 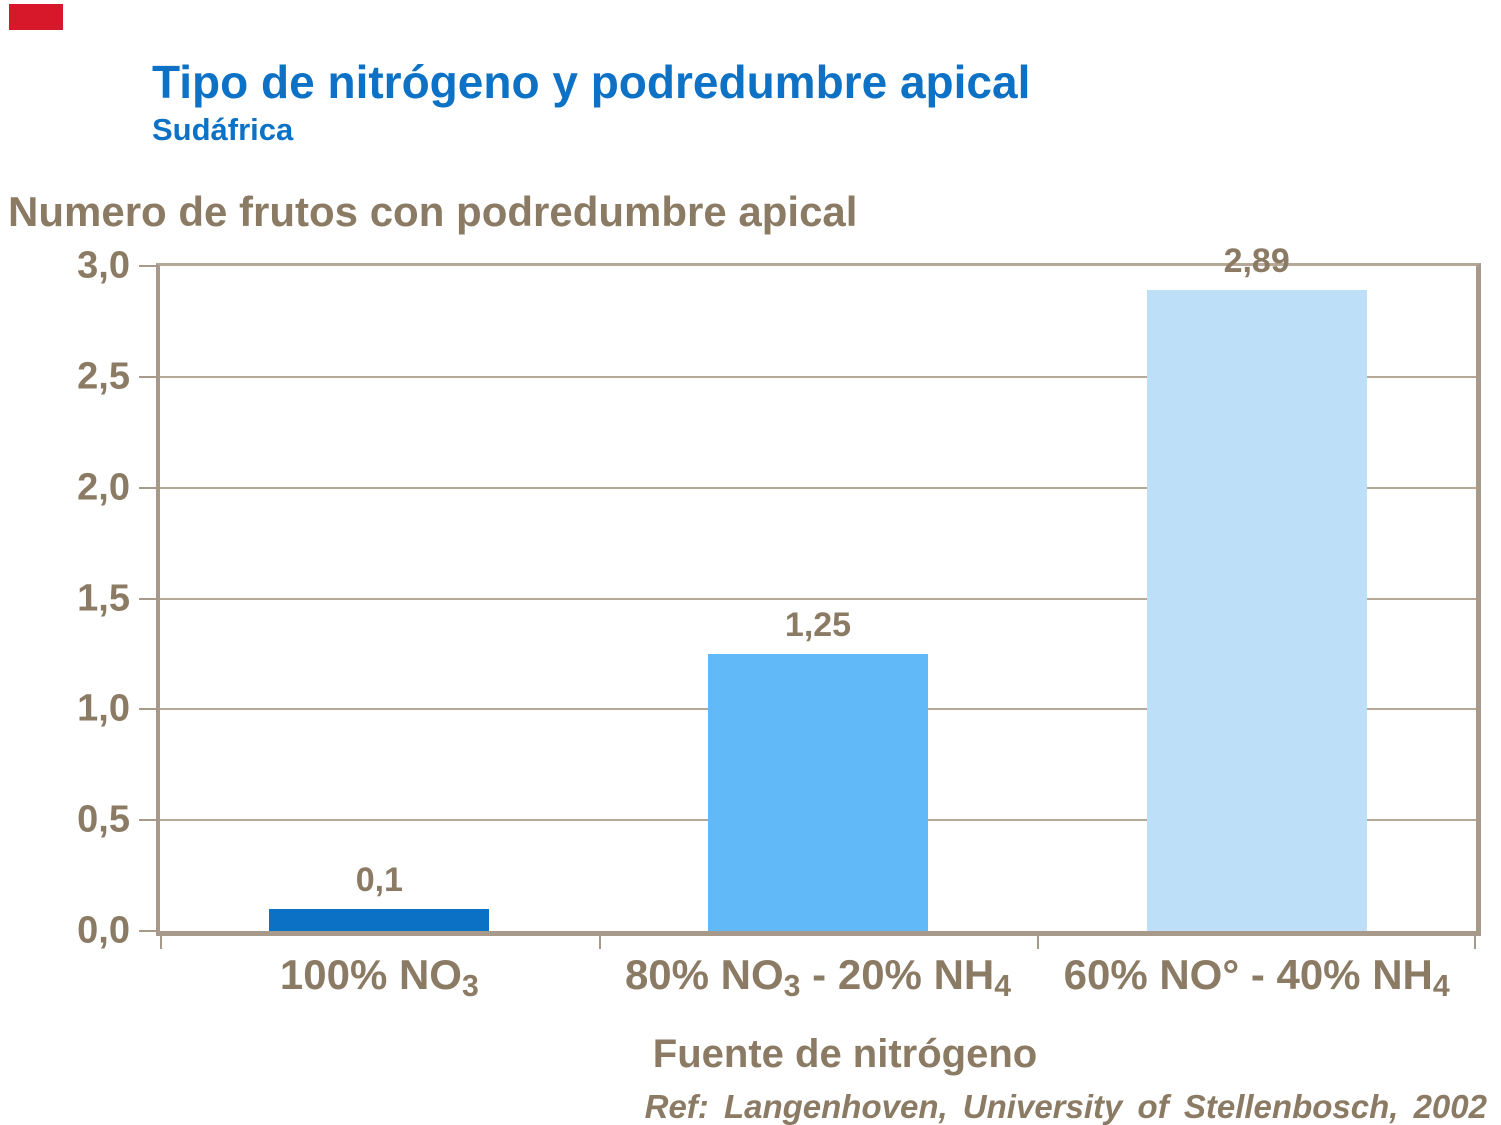 What do you see at coordinates (103, 930) in the screenshot?
I see `y-tick-label: 0,0` at bounding box center [103, 930].